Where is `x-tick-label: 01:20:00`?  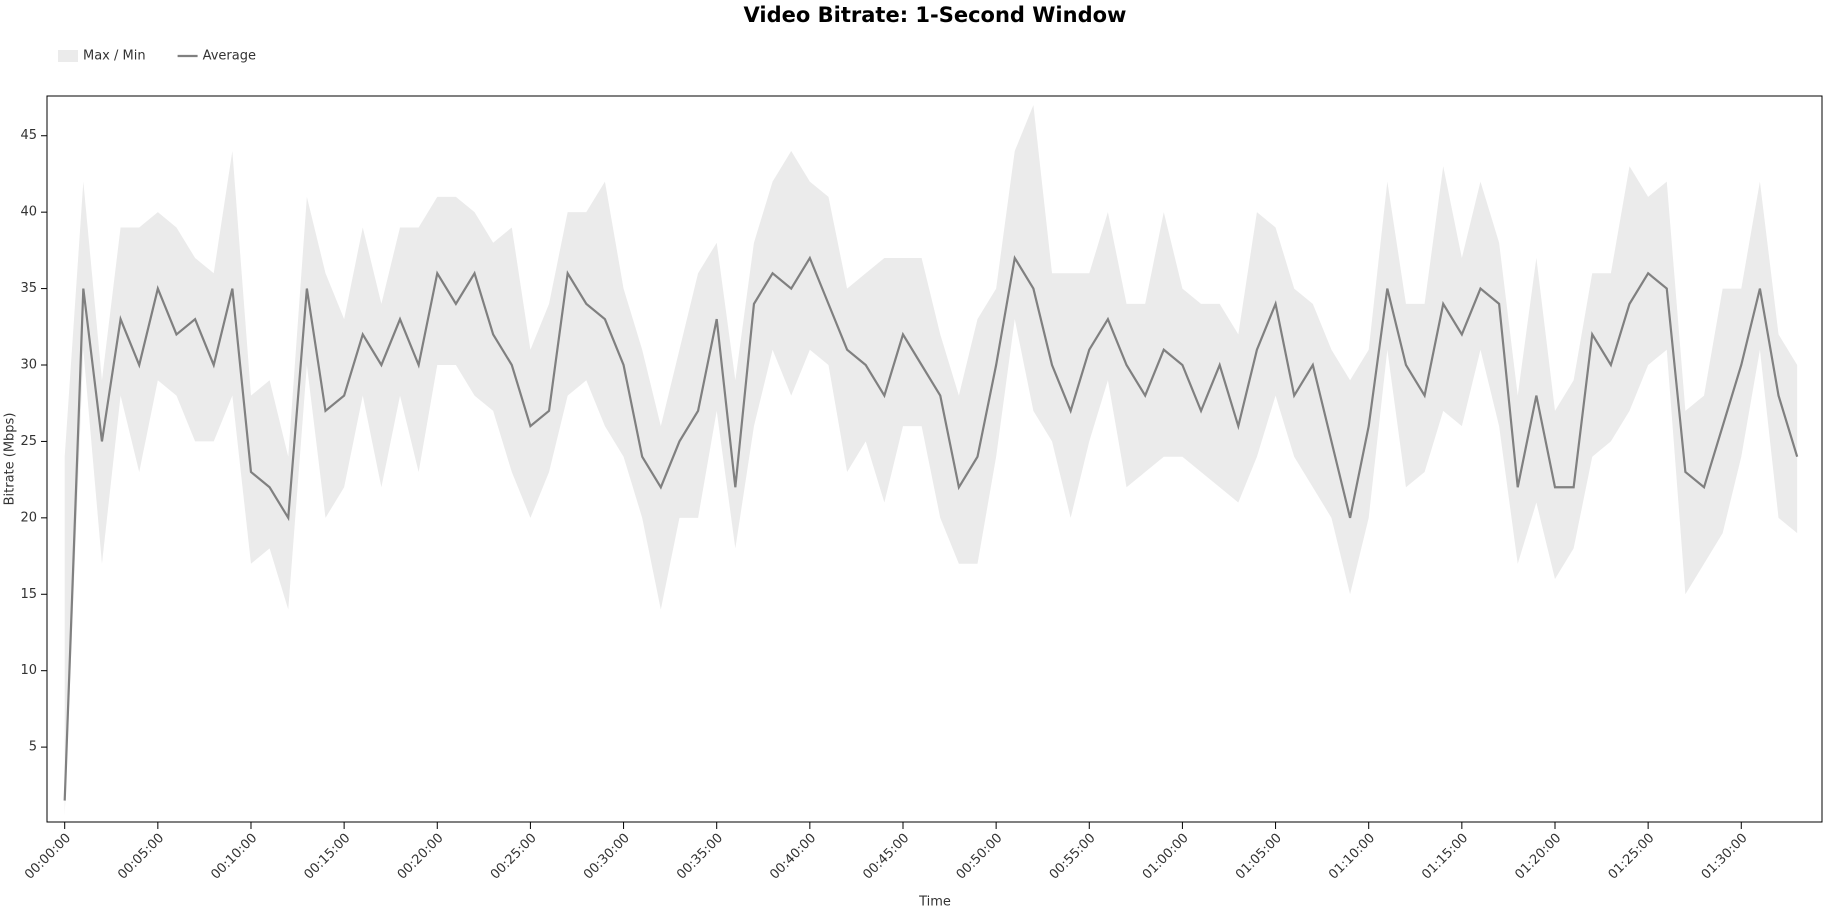 x-tick-label: 01:20:00 is located at coordinates (1538, 857).